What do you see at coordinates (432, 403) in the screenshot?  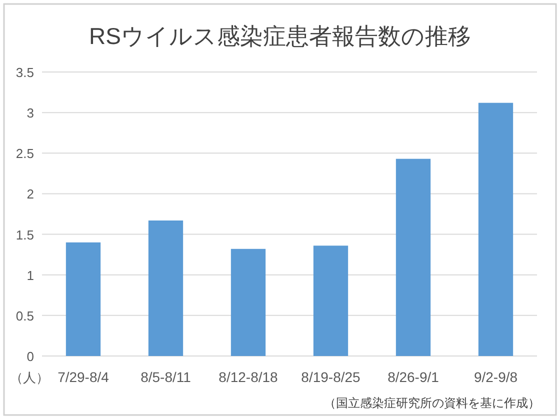 I see `text: （国立感染症研究所の資料を基に作成）` at bounding box center [432, 403].